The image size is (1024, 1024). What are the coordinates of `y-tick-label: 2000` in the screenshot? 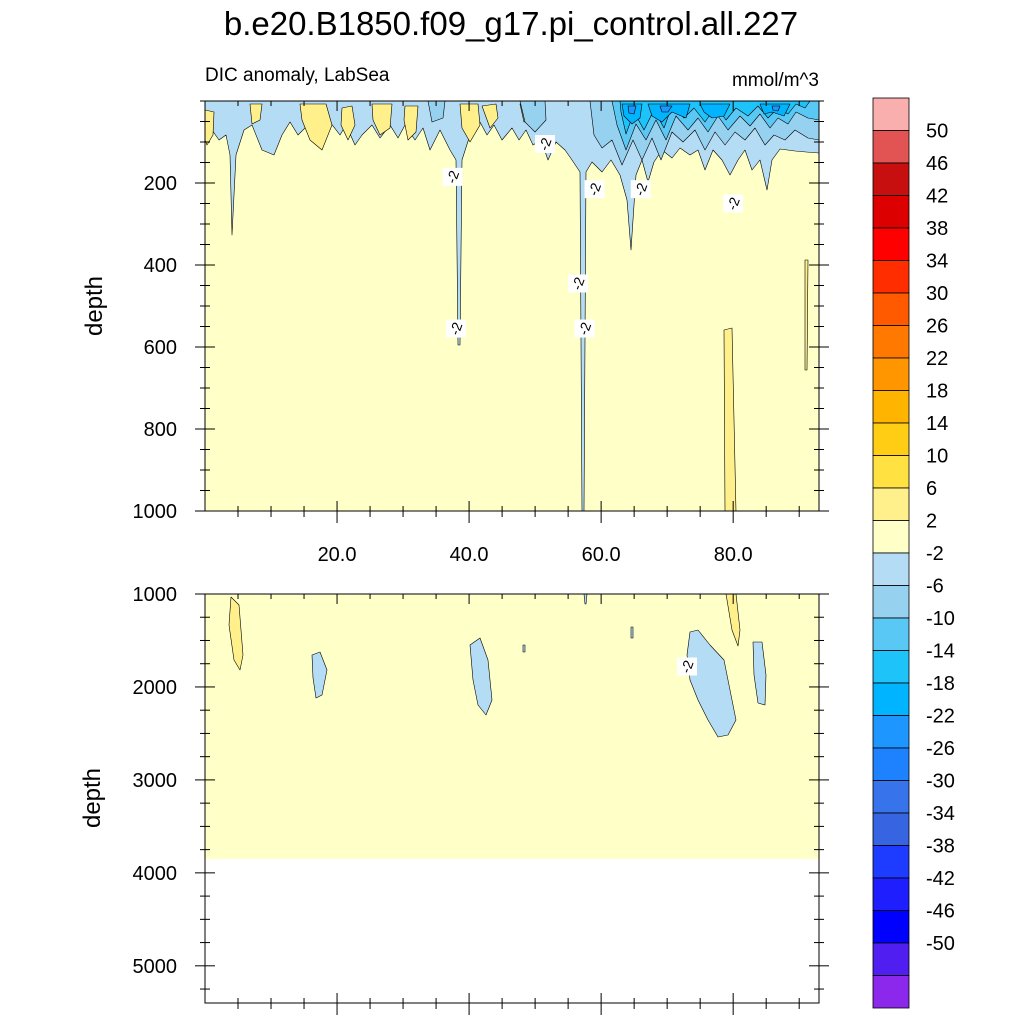 It's located at (155, 688).